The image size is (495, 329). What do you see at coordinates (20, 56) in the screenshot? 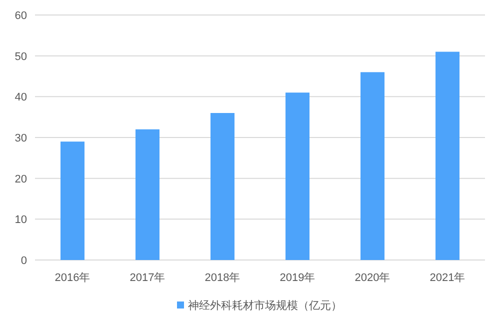
I see `y-tick-label: 50` at bounding box center [20, 56].